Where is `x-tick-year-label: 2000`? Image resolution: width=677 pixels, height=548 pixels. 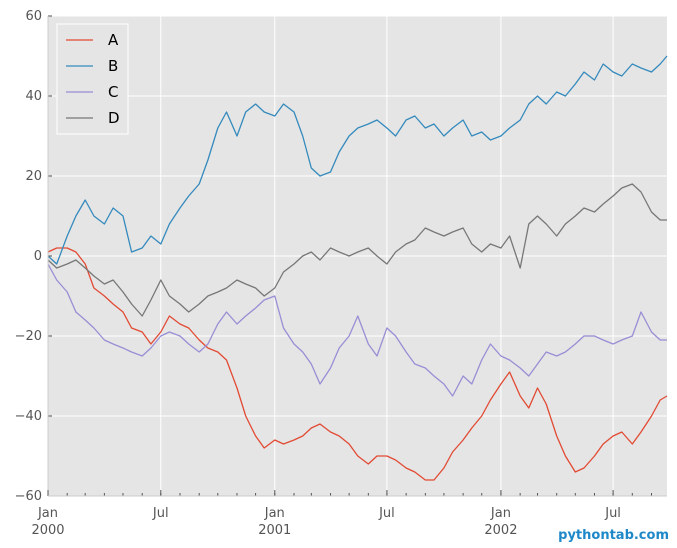
x-tick-year-label: 2000 is located at coordinates (47, 530).